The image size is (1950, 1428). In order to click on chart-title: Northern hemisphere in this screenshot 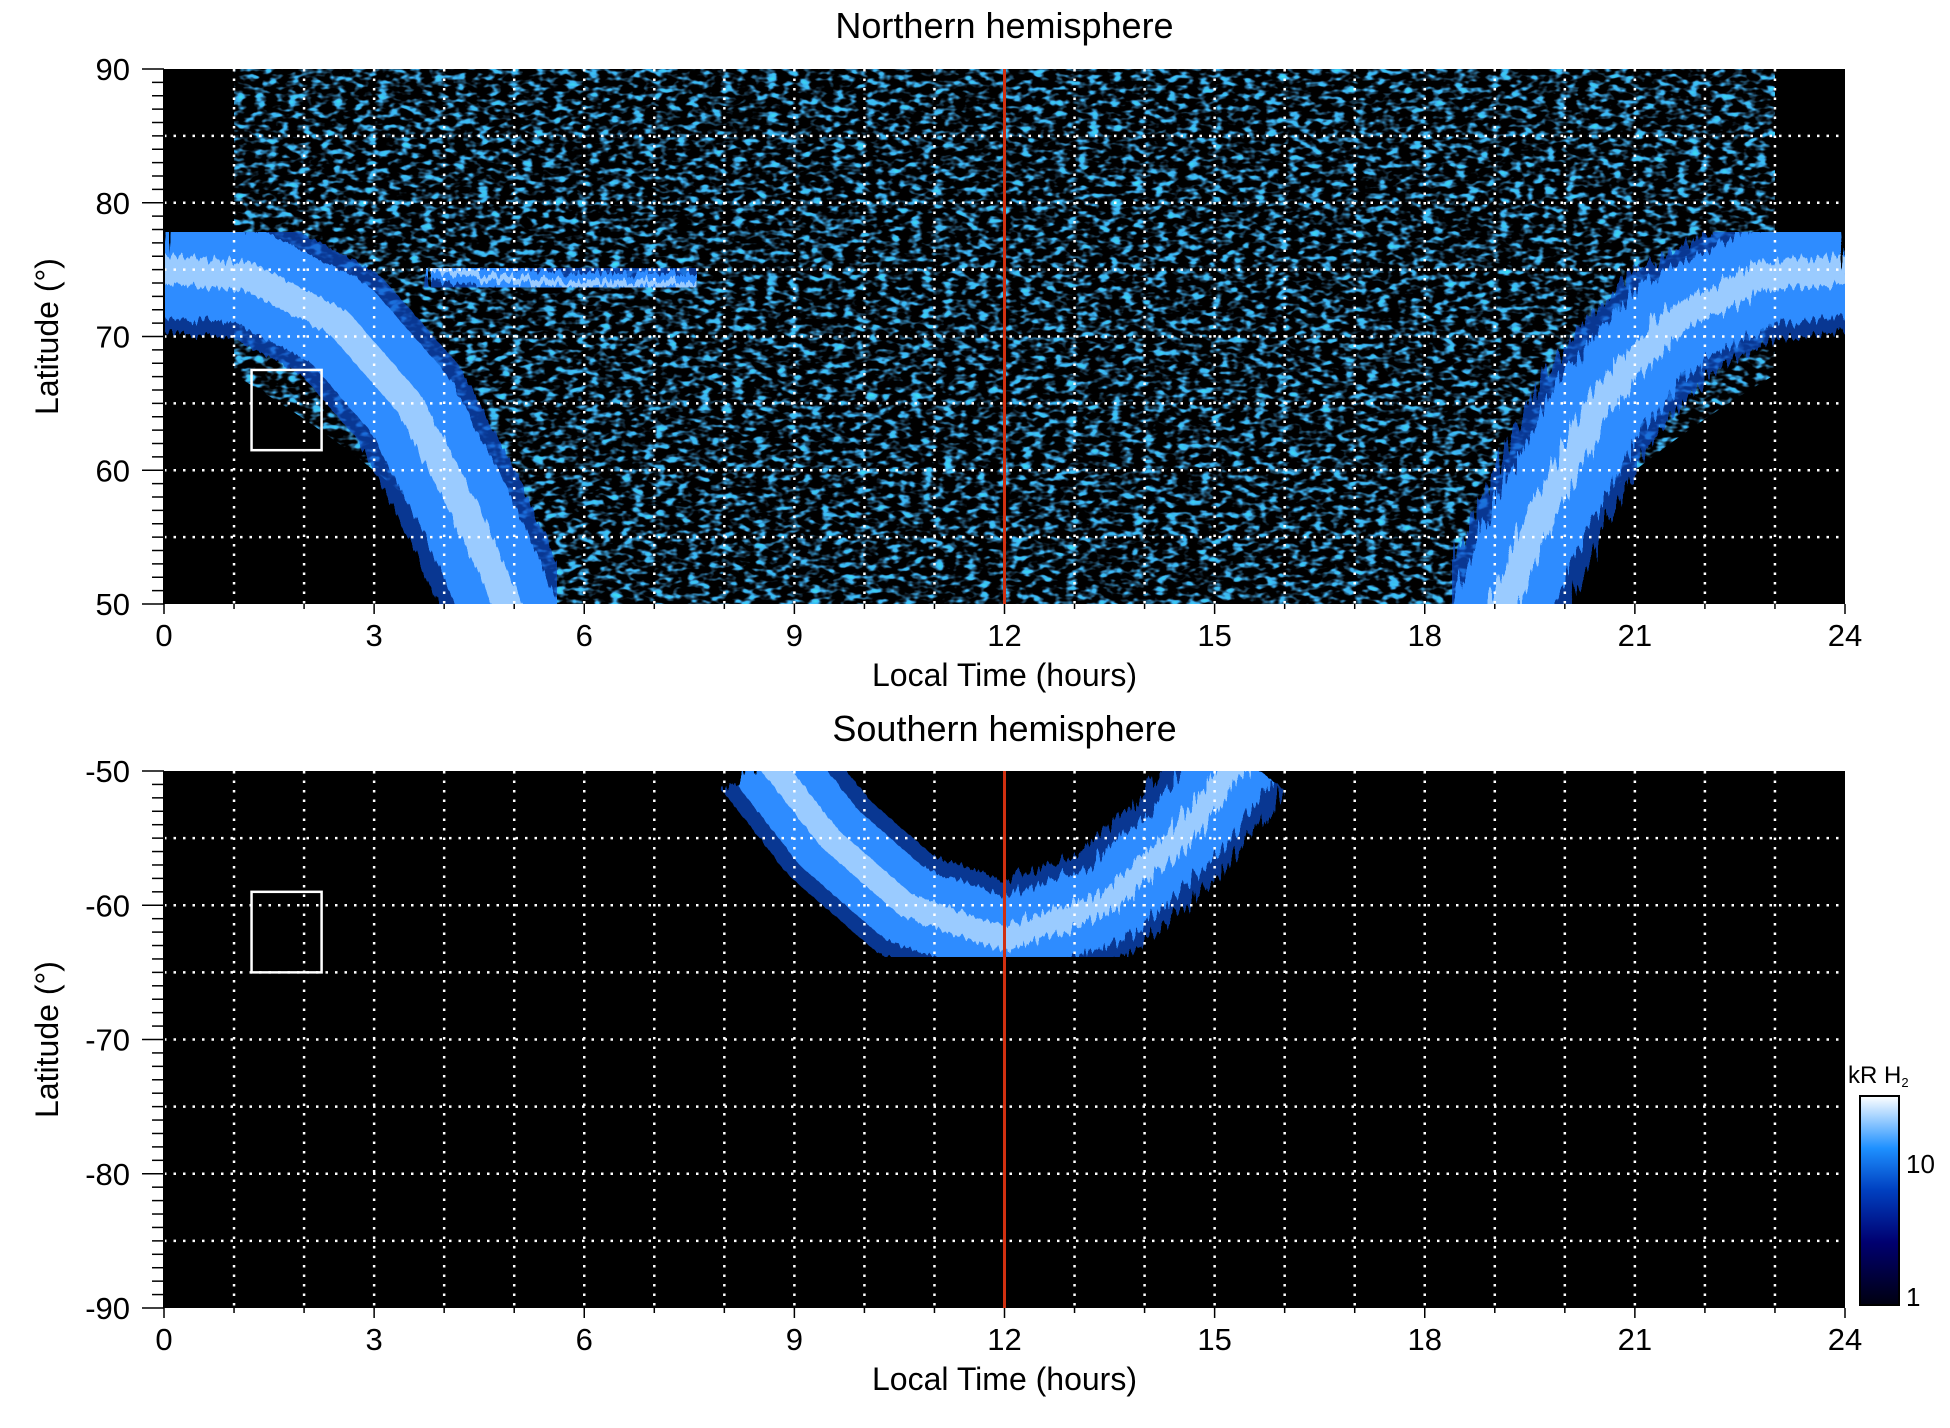, I will do `click(1004, 25)`.